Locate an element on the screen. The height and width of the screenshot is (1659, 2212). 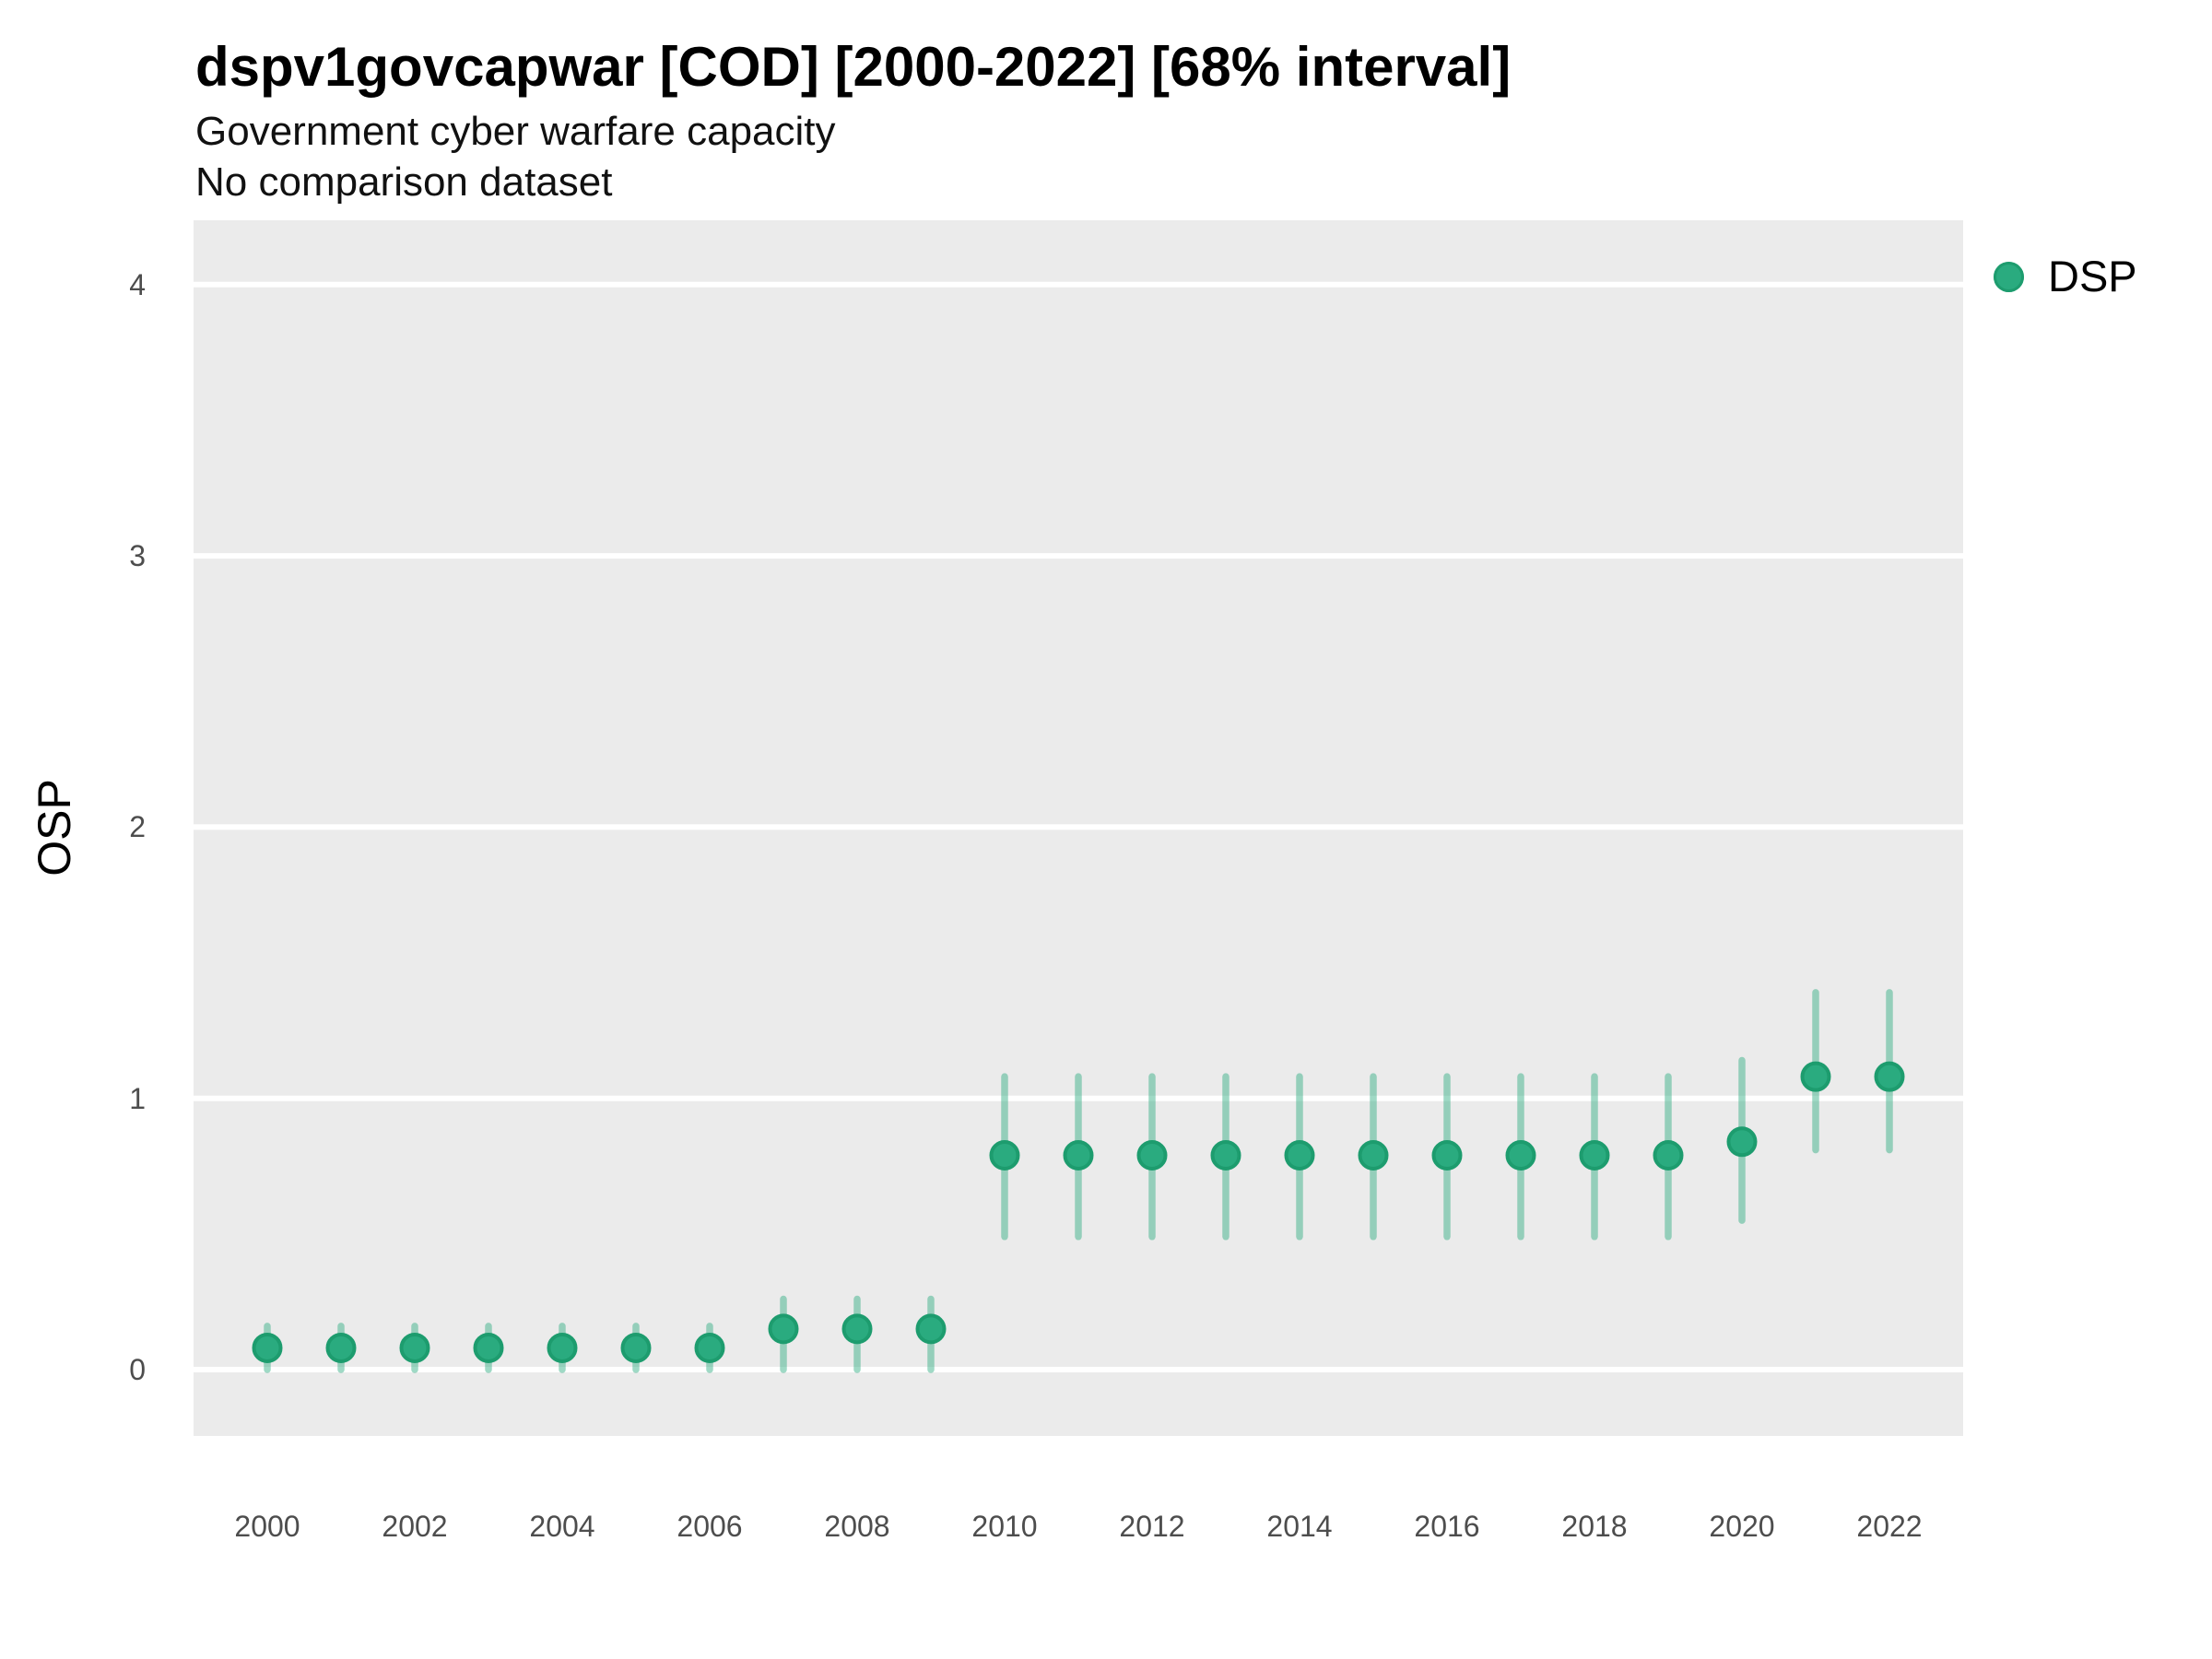
data-point-2013 is located at coordinates (1225, 1155).